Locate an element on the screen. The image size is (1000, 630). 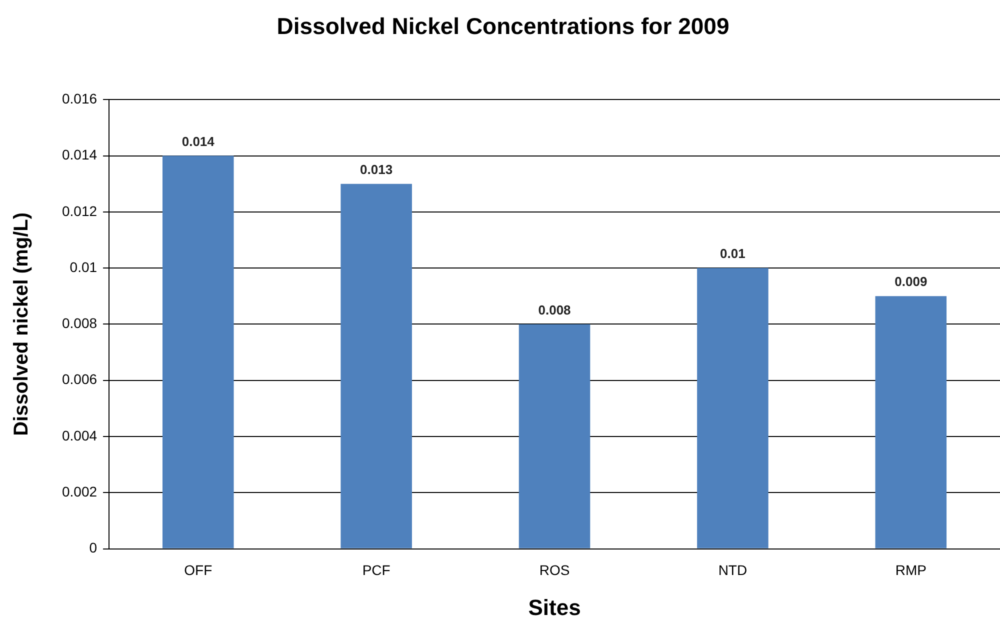
y-tick-label: 0.014 is located at coordinates (80, 154).